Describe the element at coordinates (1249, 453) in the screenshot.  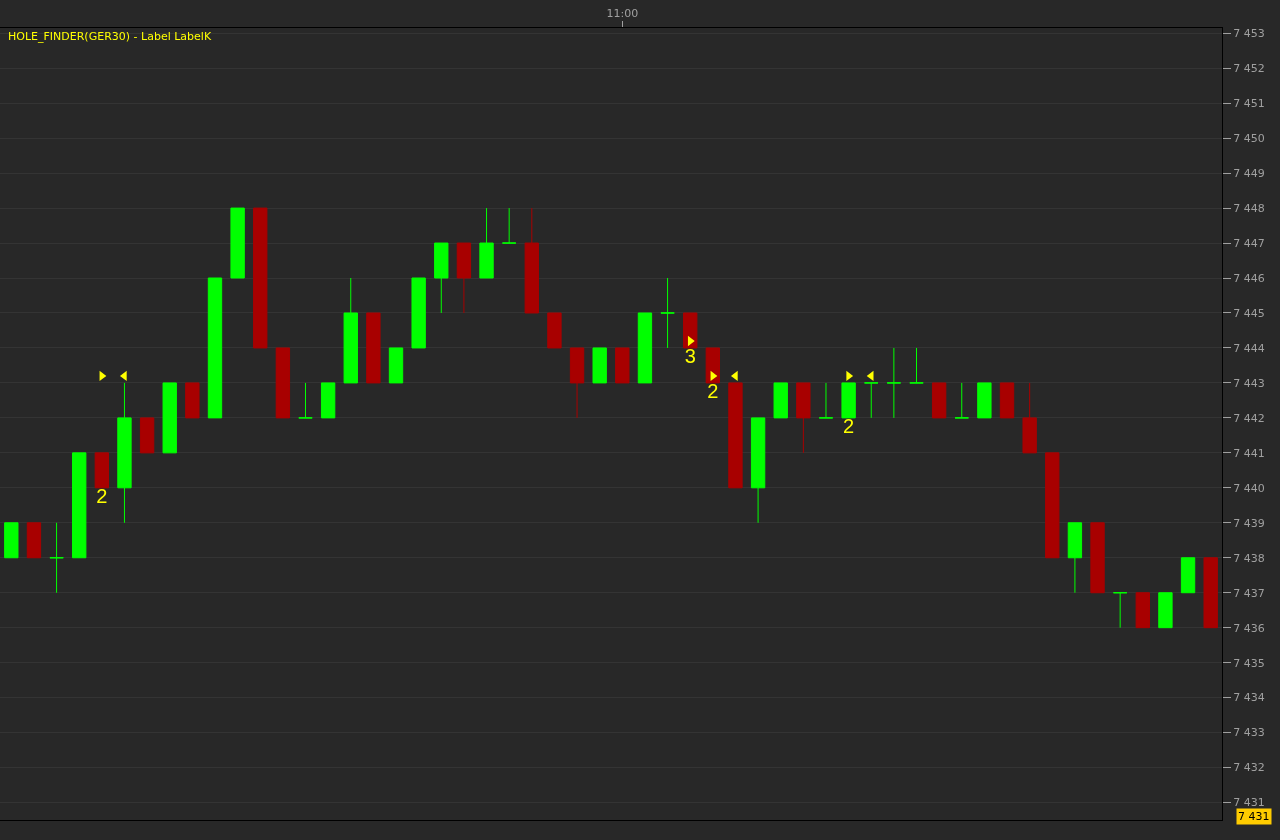
I see `y-tick-label: 7 441` at that location.